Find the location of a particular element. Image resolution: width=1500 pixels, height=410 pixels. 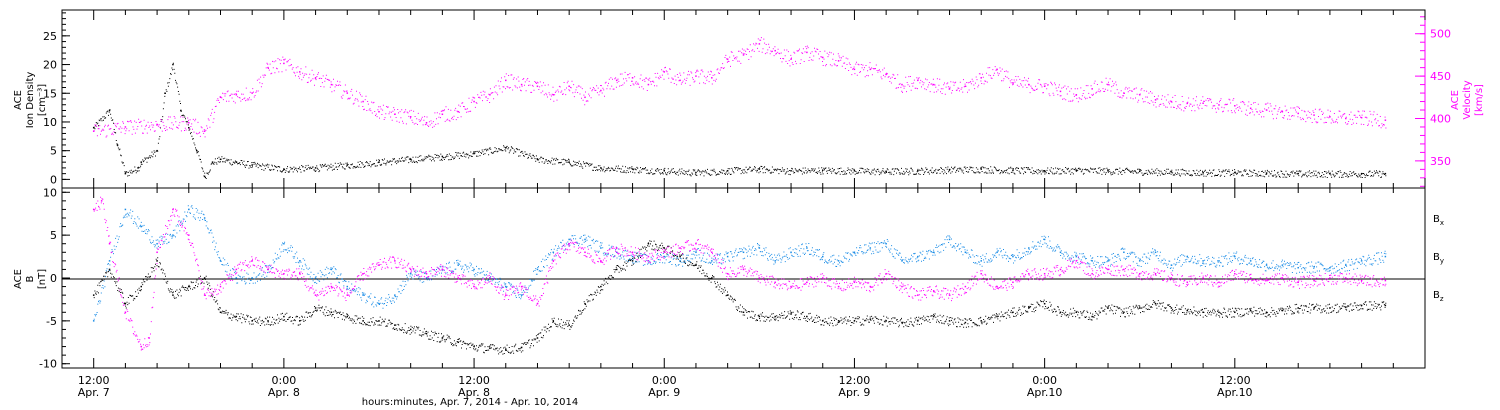

b-tick-label: 5 is located at coordinates (53, 235).